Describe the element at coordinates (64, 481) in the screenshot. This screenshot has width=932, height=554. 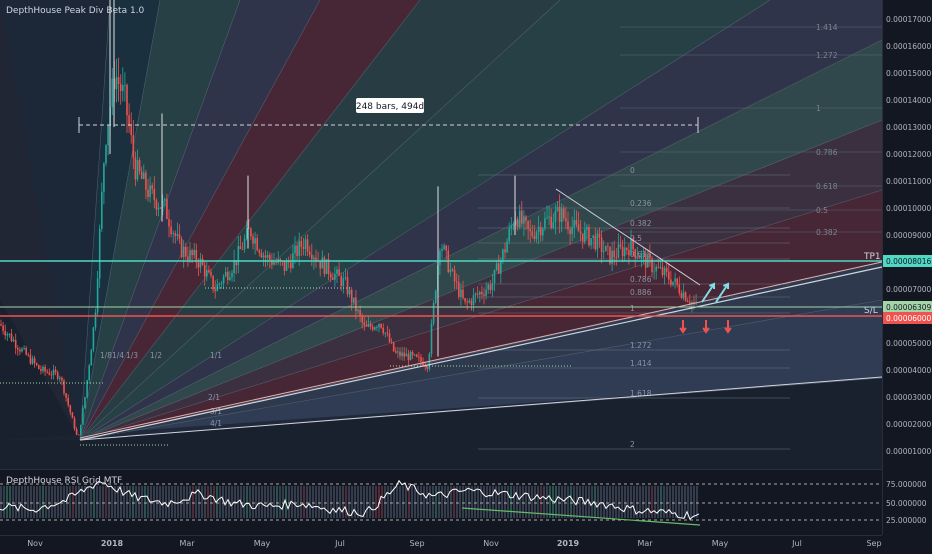
I see `rsi-indicator-label: DepthHouse RSI Grid MTF` at that location.